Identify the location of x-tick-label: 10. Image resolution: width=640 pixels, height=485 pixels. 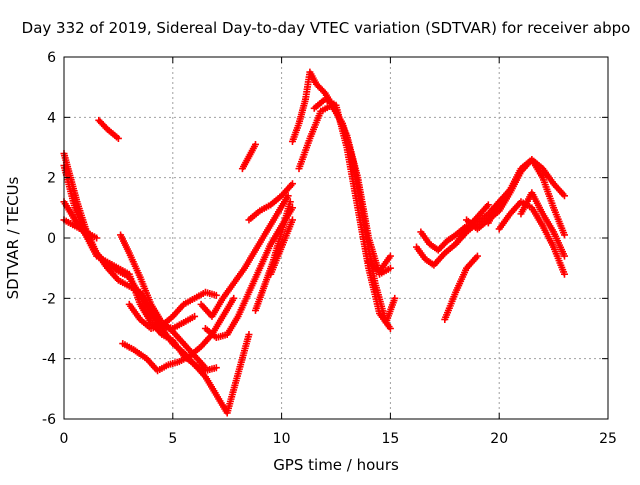
(282, 439).